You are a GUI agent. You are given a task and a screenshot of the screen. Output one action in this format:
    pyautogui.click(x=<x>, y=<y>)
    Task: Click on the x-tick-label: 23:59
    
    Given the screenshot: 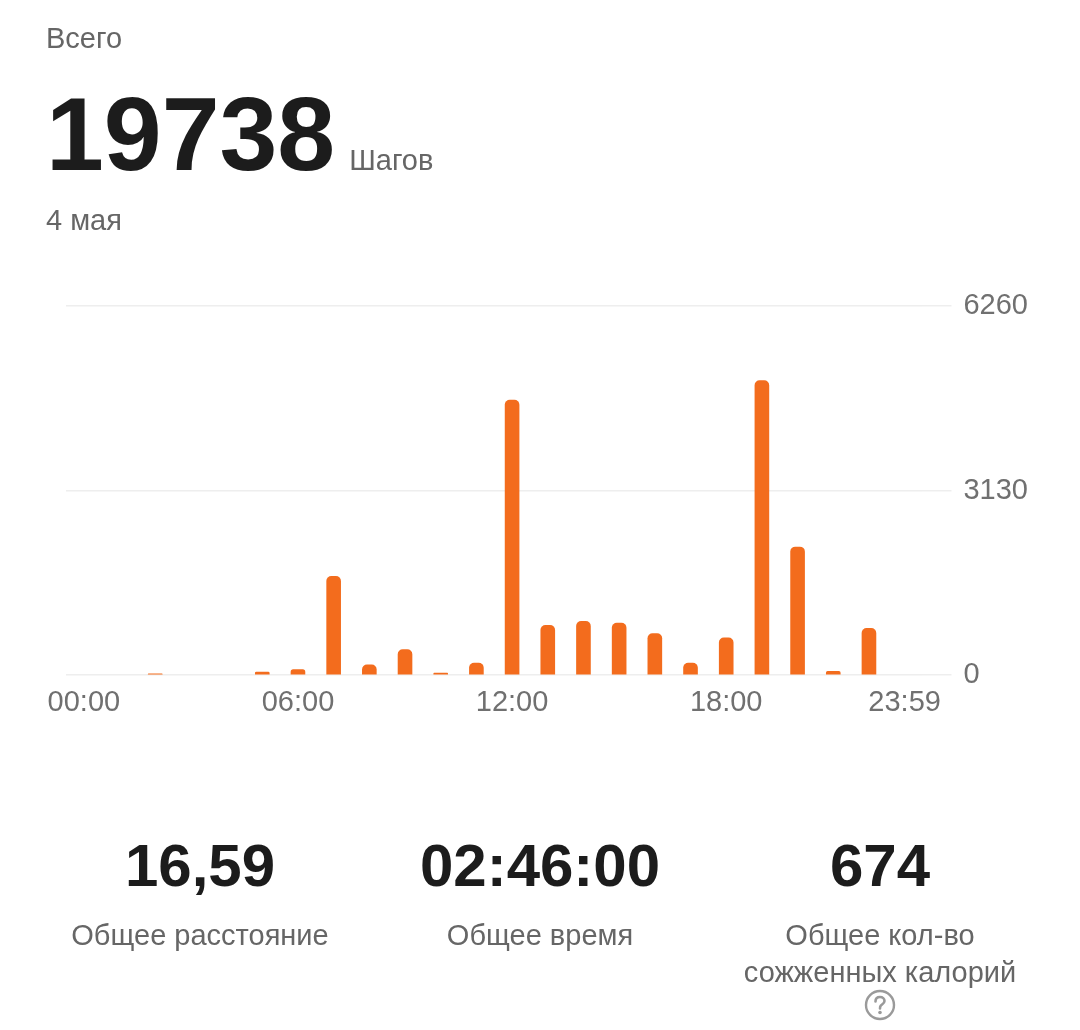 What is the action you would take?
    pyautogui.click(x=904, y=700)
    